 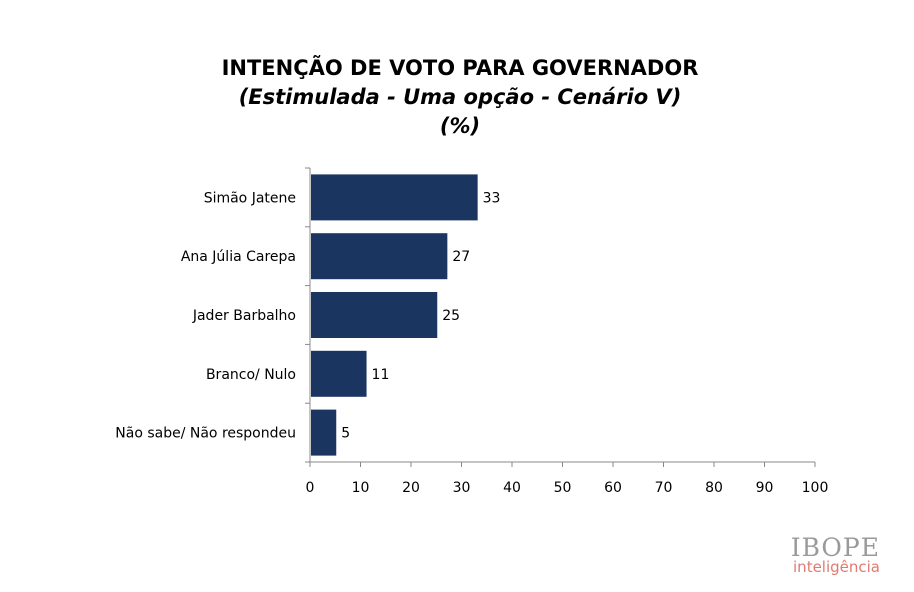 I want to click on data-label: 25, so click(x=451, y=316).